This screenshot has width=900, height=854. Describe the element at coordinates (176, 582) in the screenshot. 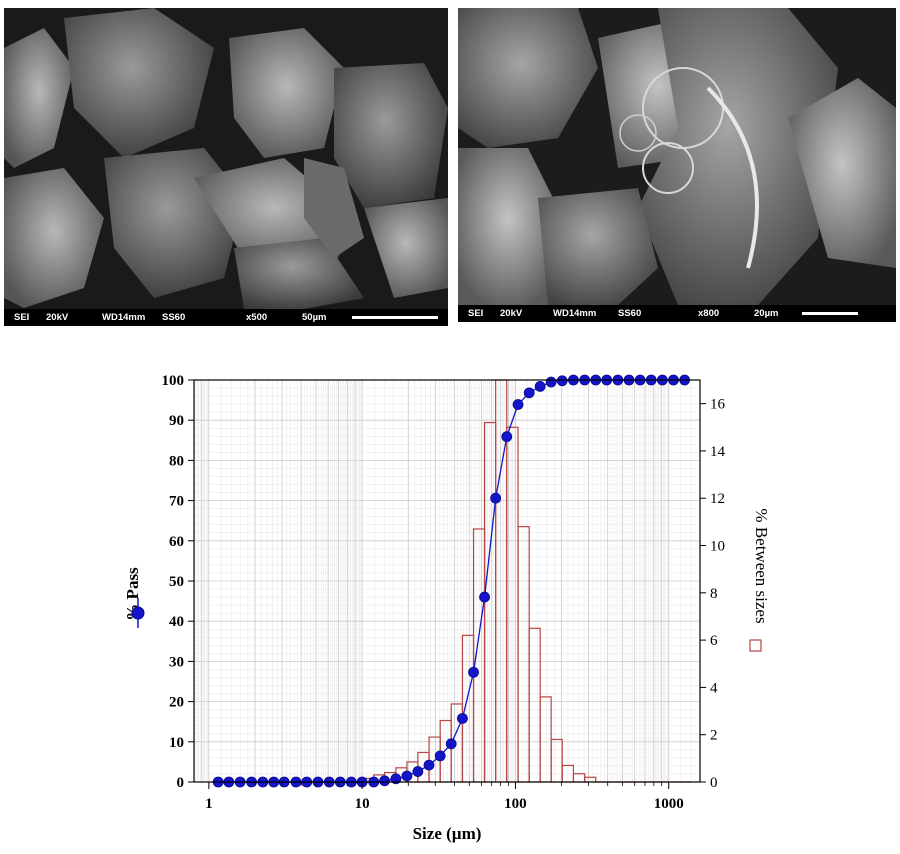

I see `y-left-tick-label: 50` at that location.